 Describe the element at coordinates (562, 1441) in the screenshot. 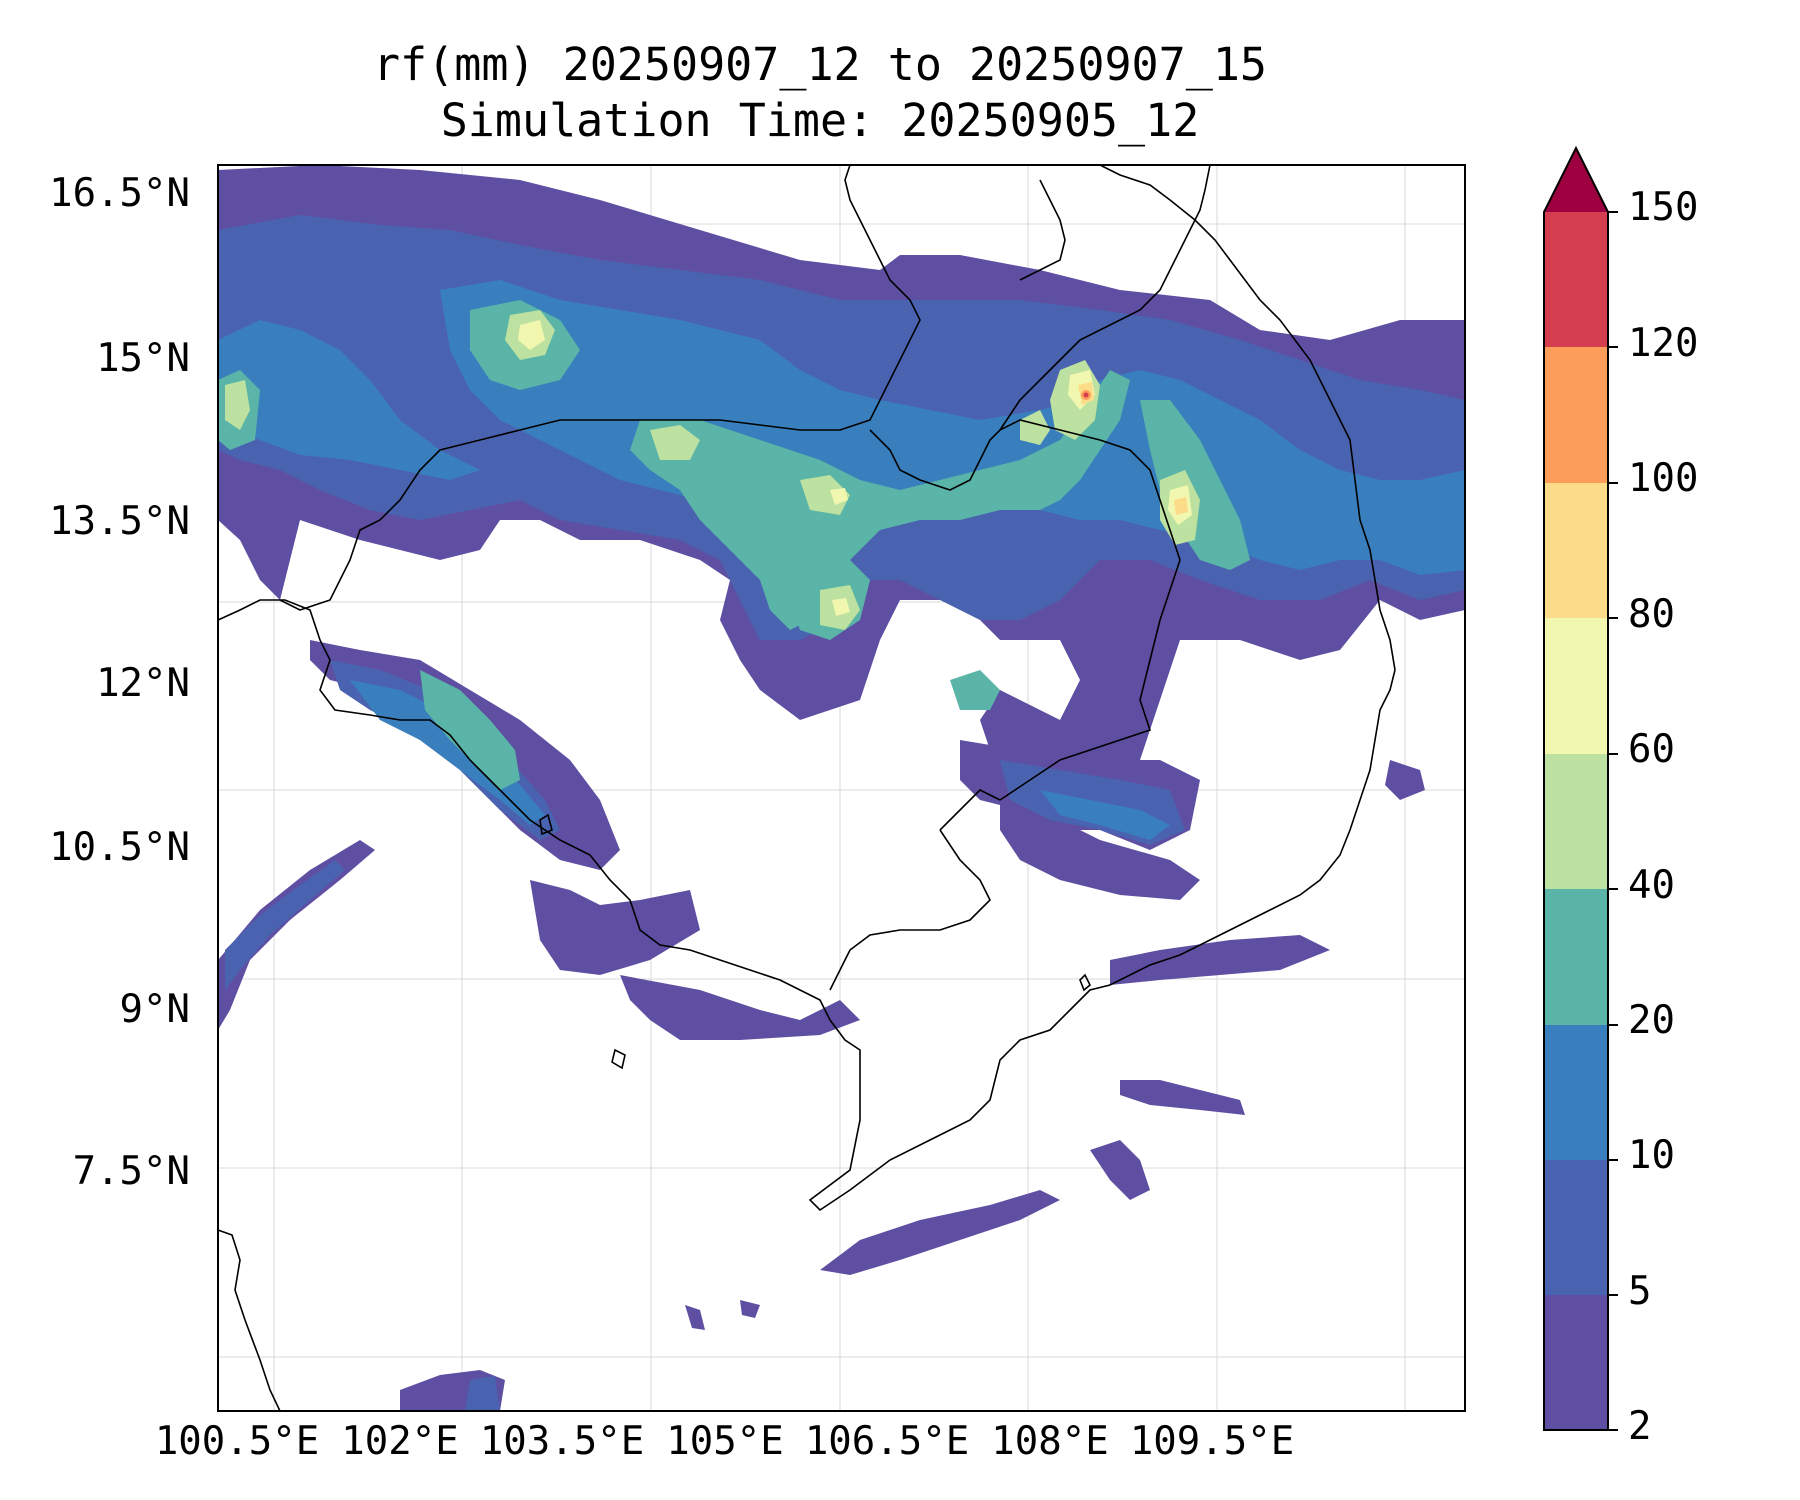

I see `lon-tick-label: 103.5°E` at that location.